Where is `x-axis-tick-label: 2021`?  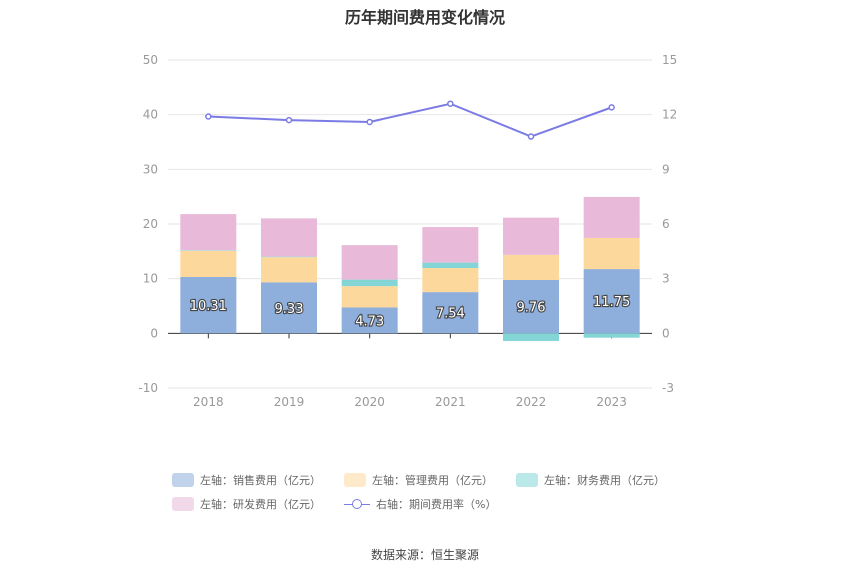 x-axis-tick-label: 2021 is located at coordinates (450, 402).